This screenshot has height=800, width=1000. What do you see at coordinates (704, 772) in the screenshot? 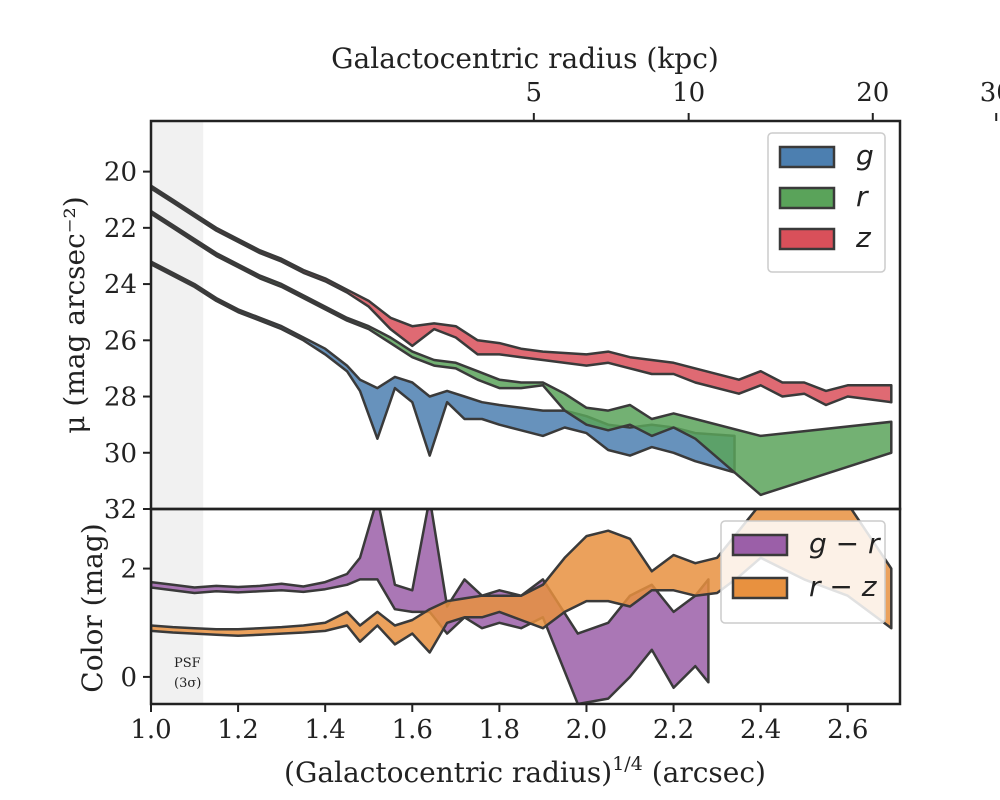
I see `bottom-axis-title-unit: (arcsec)` at bounding box center [704, 772].